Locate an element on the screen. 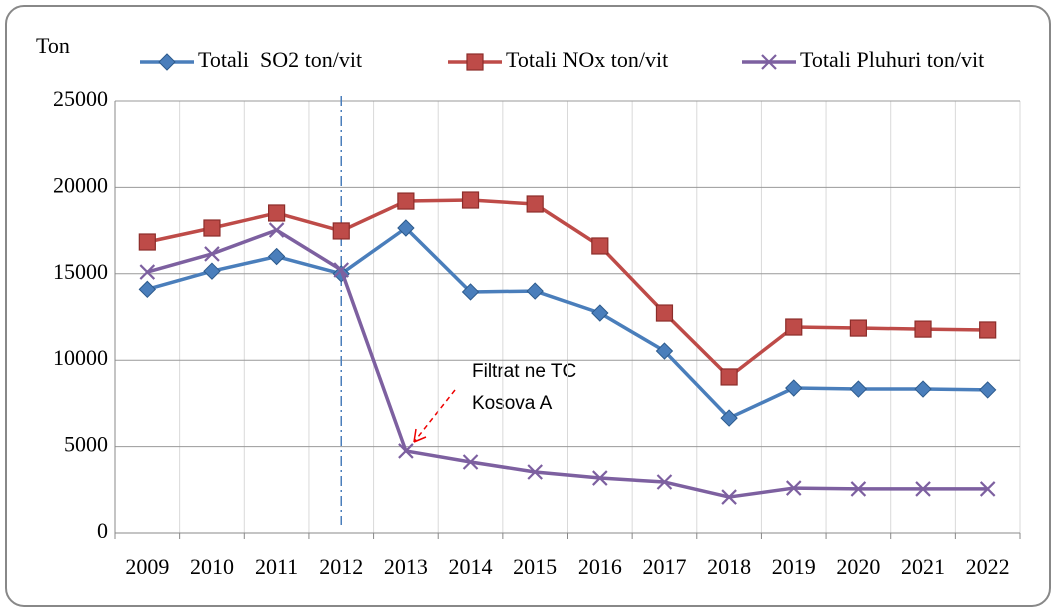  x-tick-label: 2022 is located at coordinates (988, 566).